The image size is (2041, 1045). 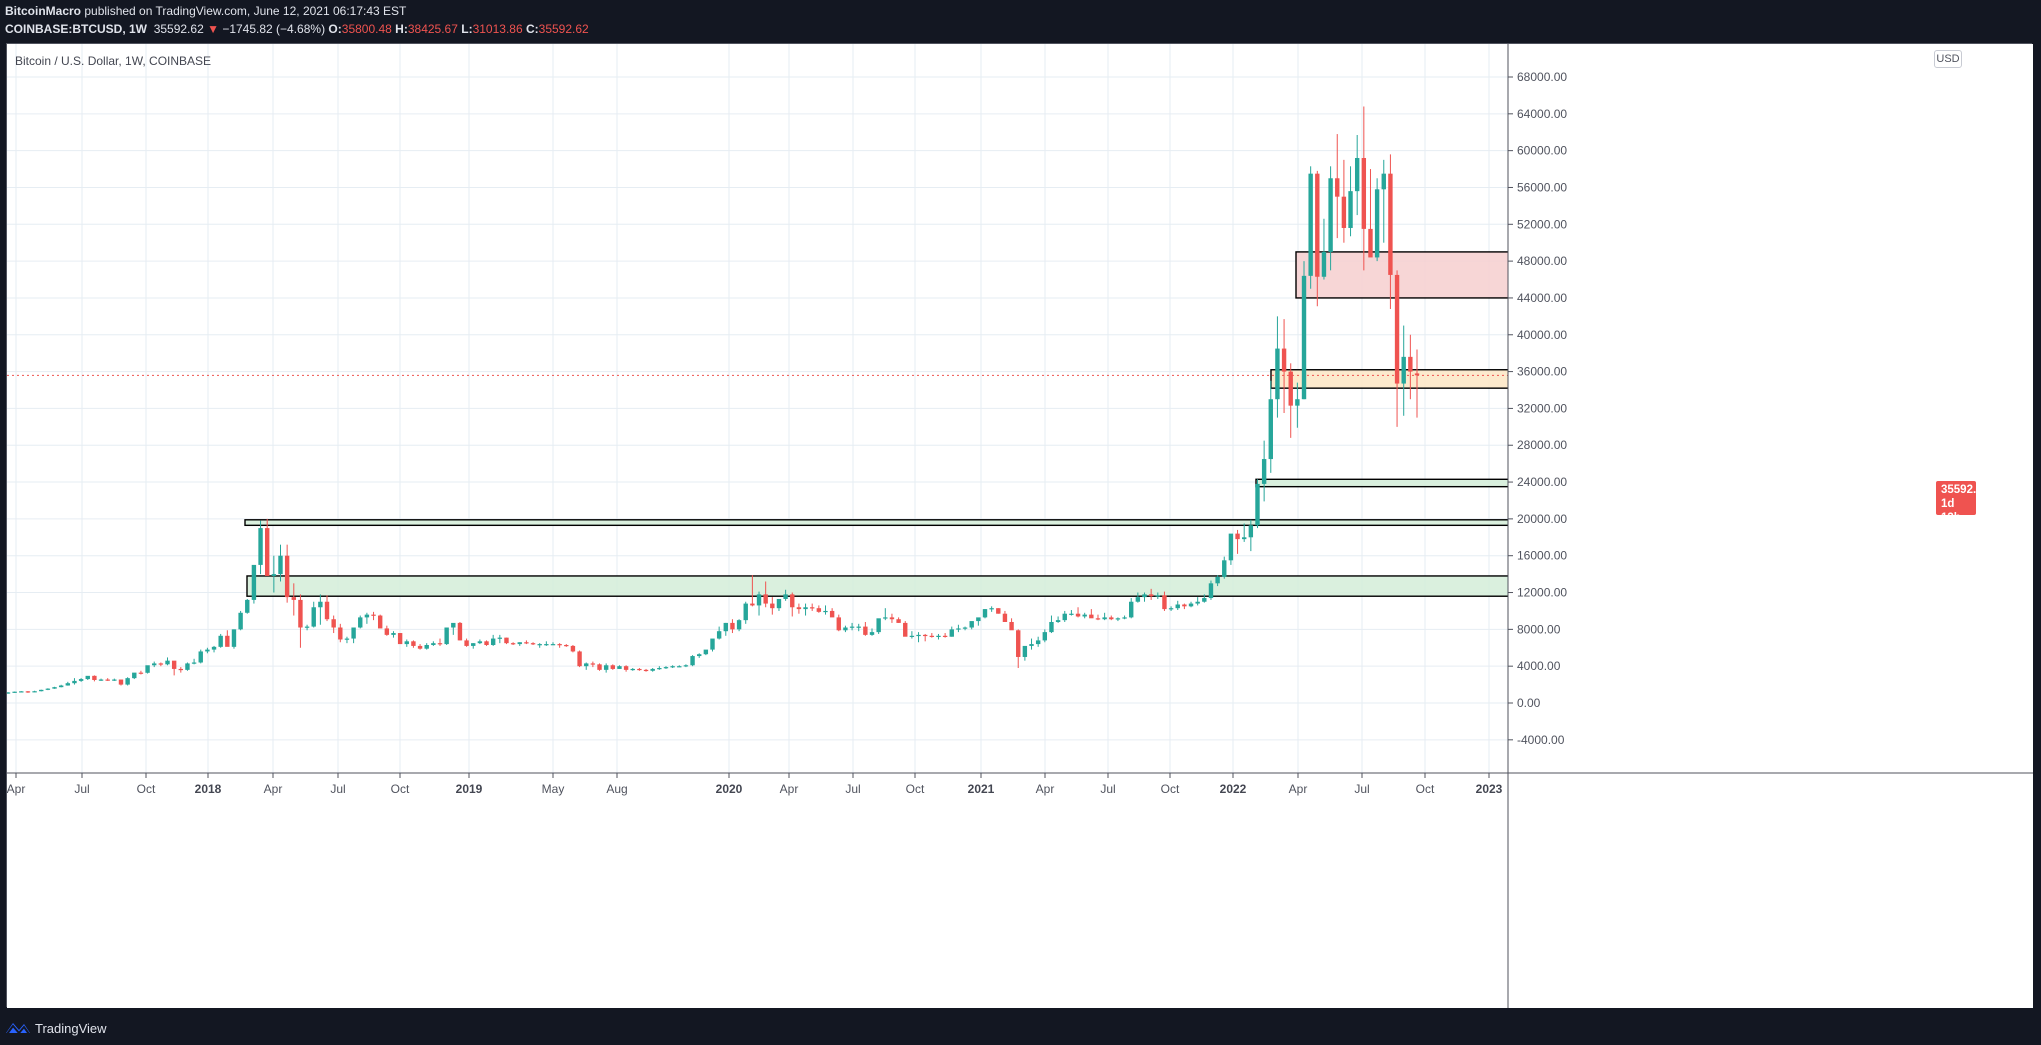 What do you see at coordinates (1542, 556) in the screenshot?
I see `price-tick-label: 16000.00` at bounding box center [1542, 556].